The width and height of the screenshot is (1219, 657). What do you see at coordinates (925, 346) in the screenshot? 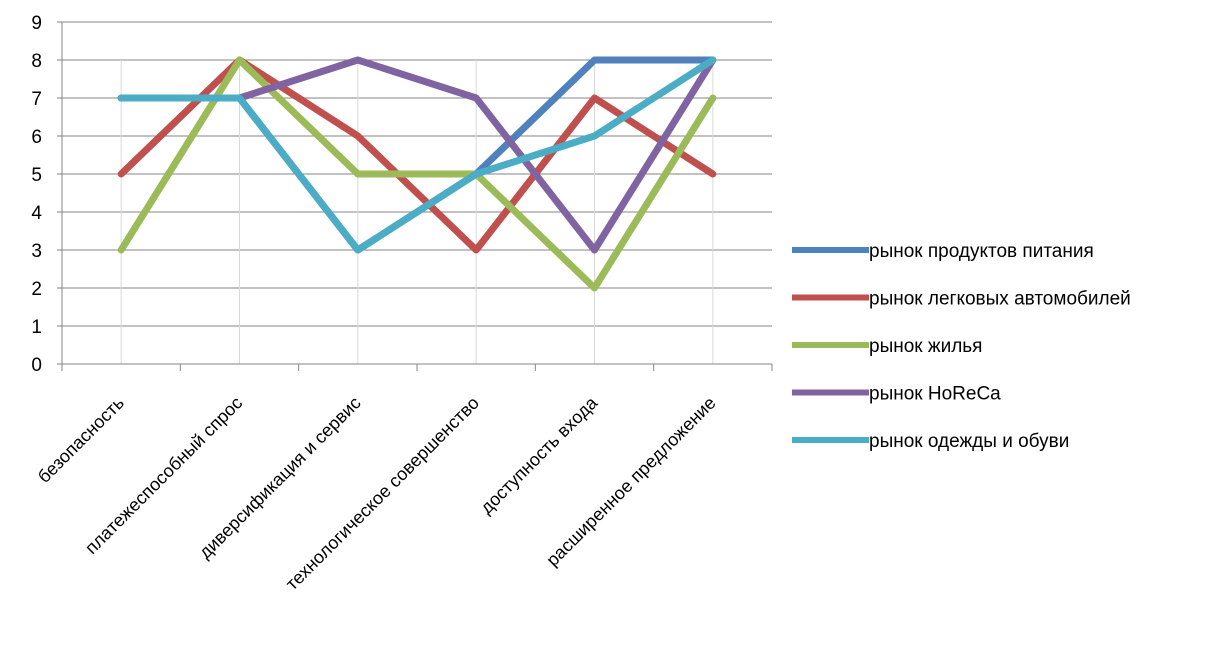
I see `legend-label: рынок жилья` at bounding box center [925, 346].